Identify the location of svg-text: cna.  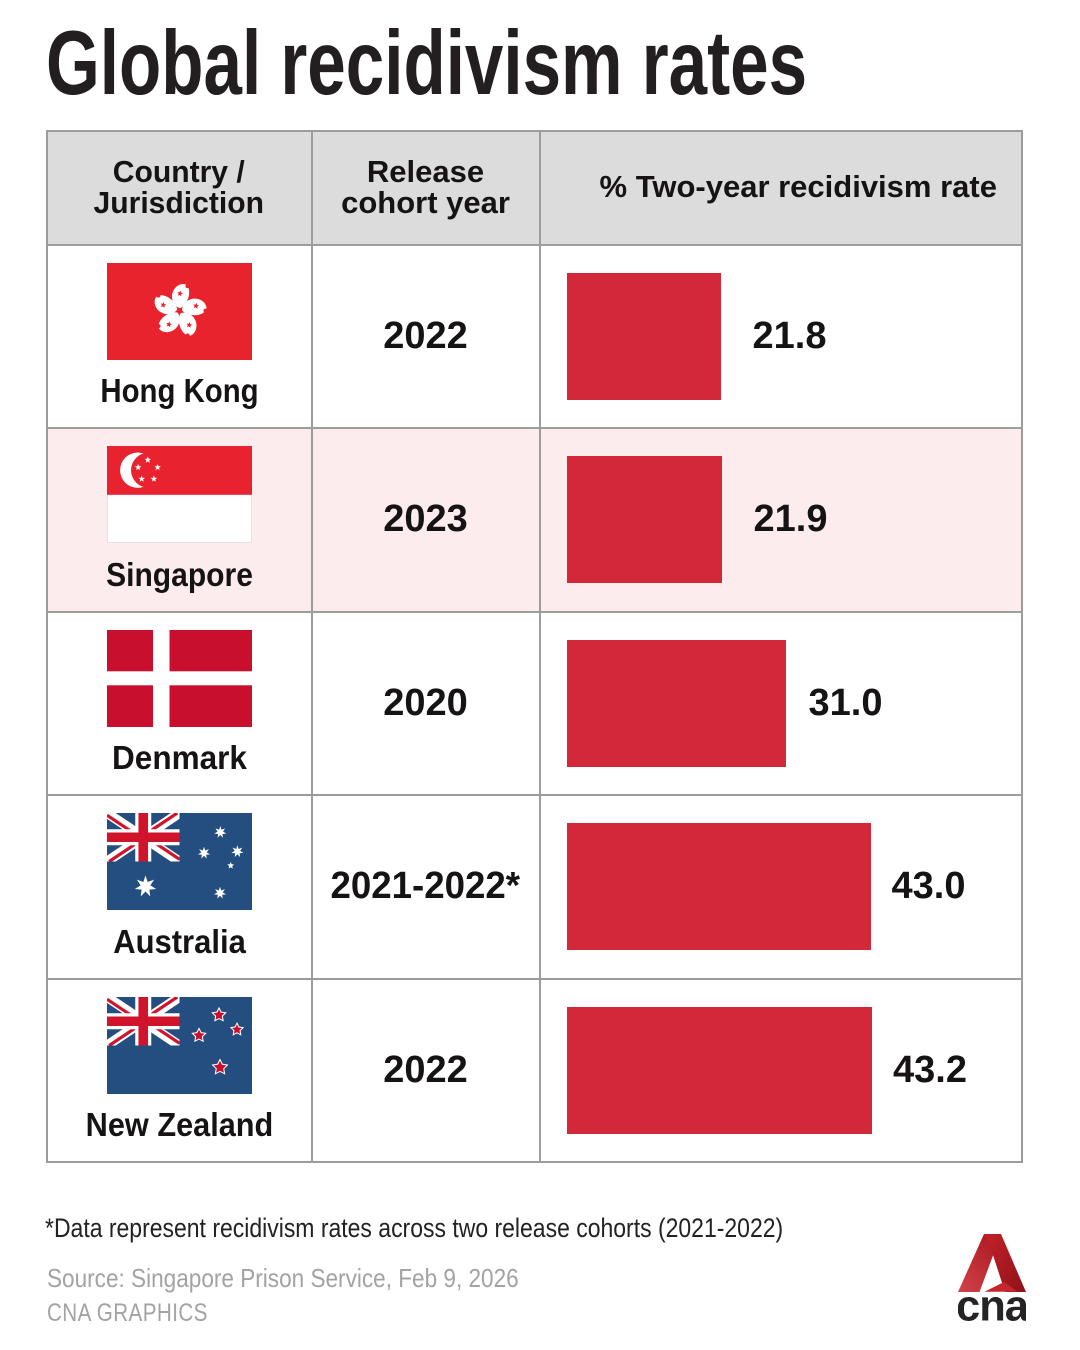
(992, 1302).